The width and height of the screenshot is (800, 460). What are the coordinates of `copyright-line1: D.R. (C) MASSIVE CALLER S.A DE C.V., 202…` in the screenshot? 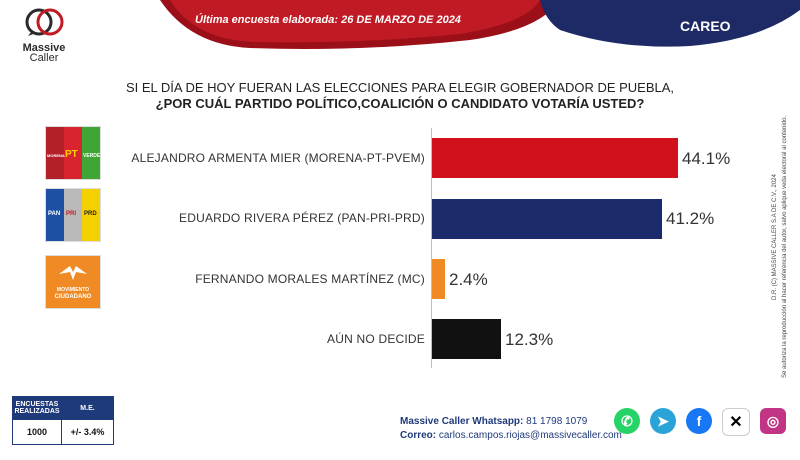 It's located at (775, 237).